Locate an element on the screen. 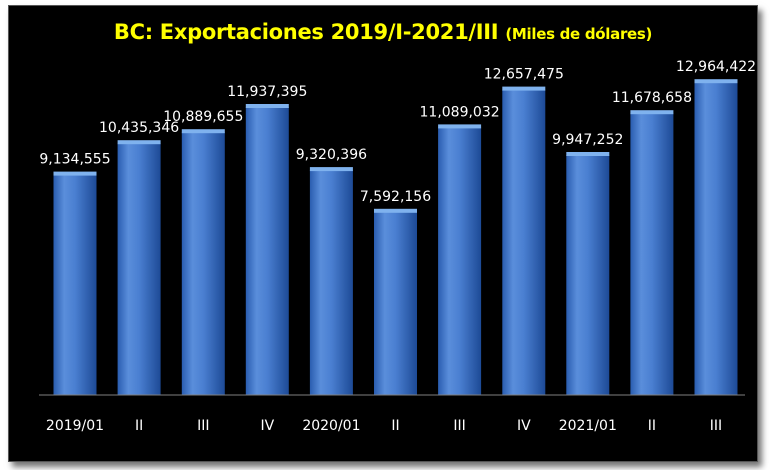  data-label-5: 7,592,156 is located at coordinates (395, 197).